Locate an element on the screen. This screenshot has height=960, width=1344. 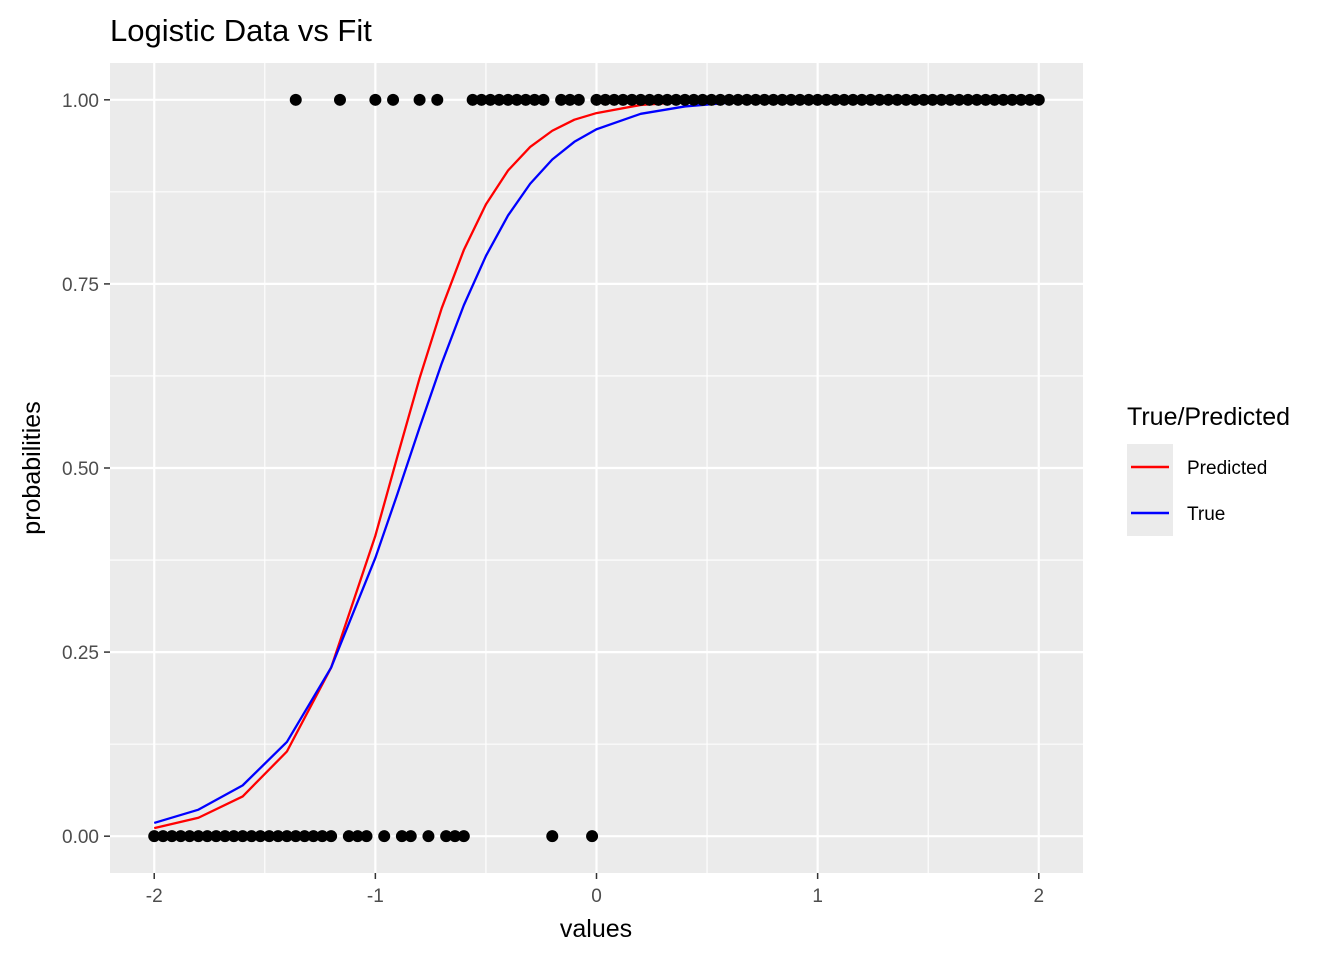
x-tick-label: -2 is located at coordinates (154, 896).